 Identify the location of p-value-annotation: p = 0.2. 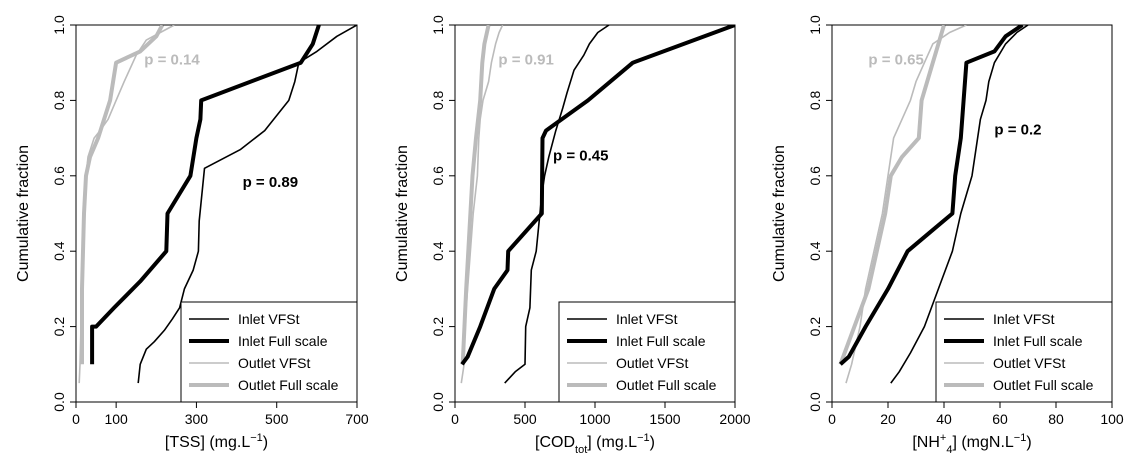
(1017, 129).